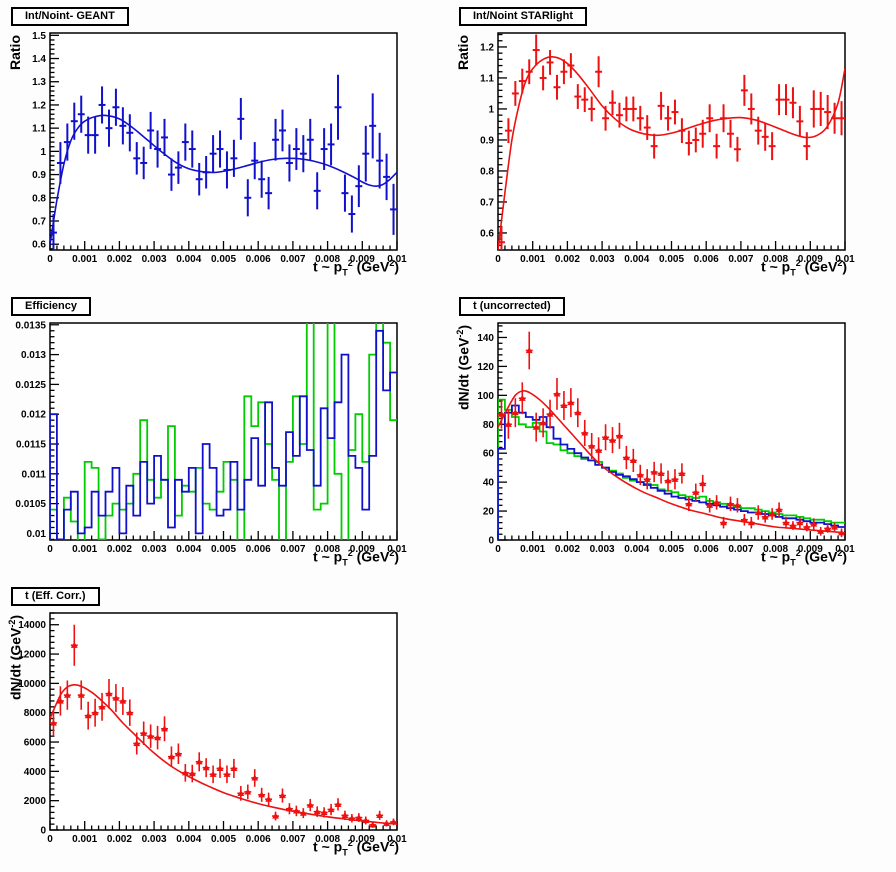 Image resolution: width=896 pixels, height=872 pixels. Describe the element at coordinates (70, 16) in the screenshot. I see `pad-title: Int/Noint- GEANT` at that location.